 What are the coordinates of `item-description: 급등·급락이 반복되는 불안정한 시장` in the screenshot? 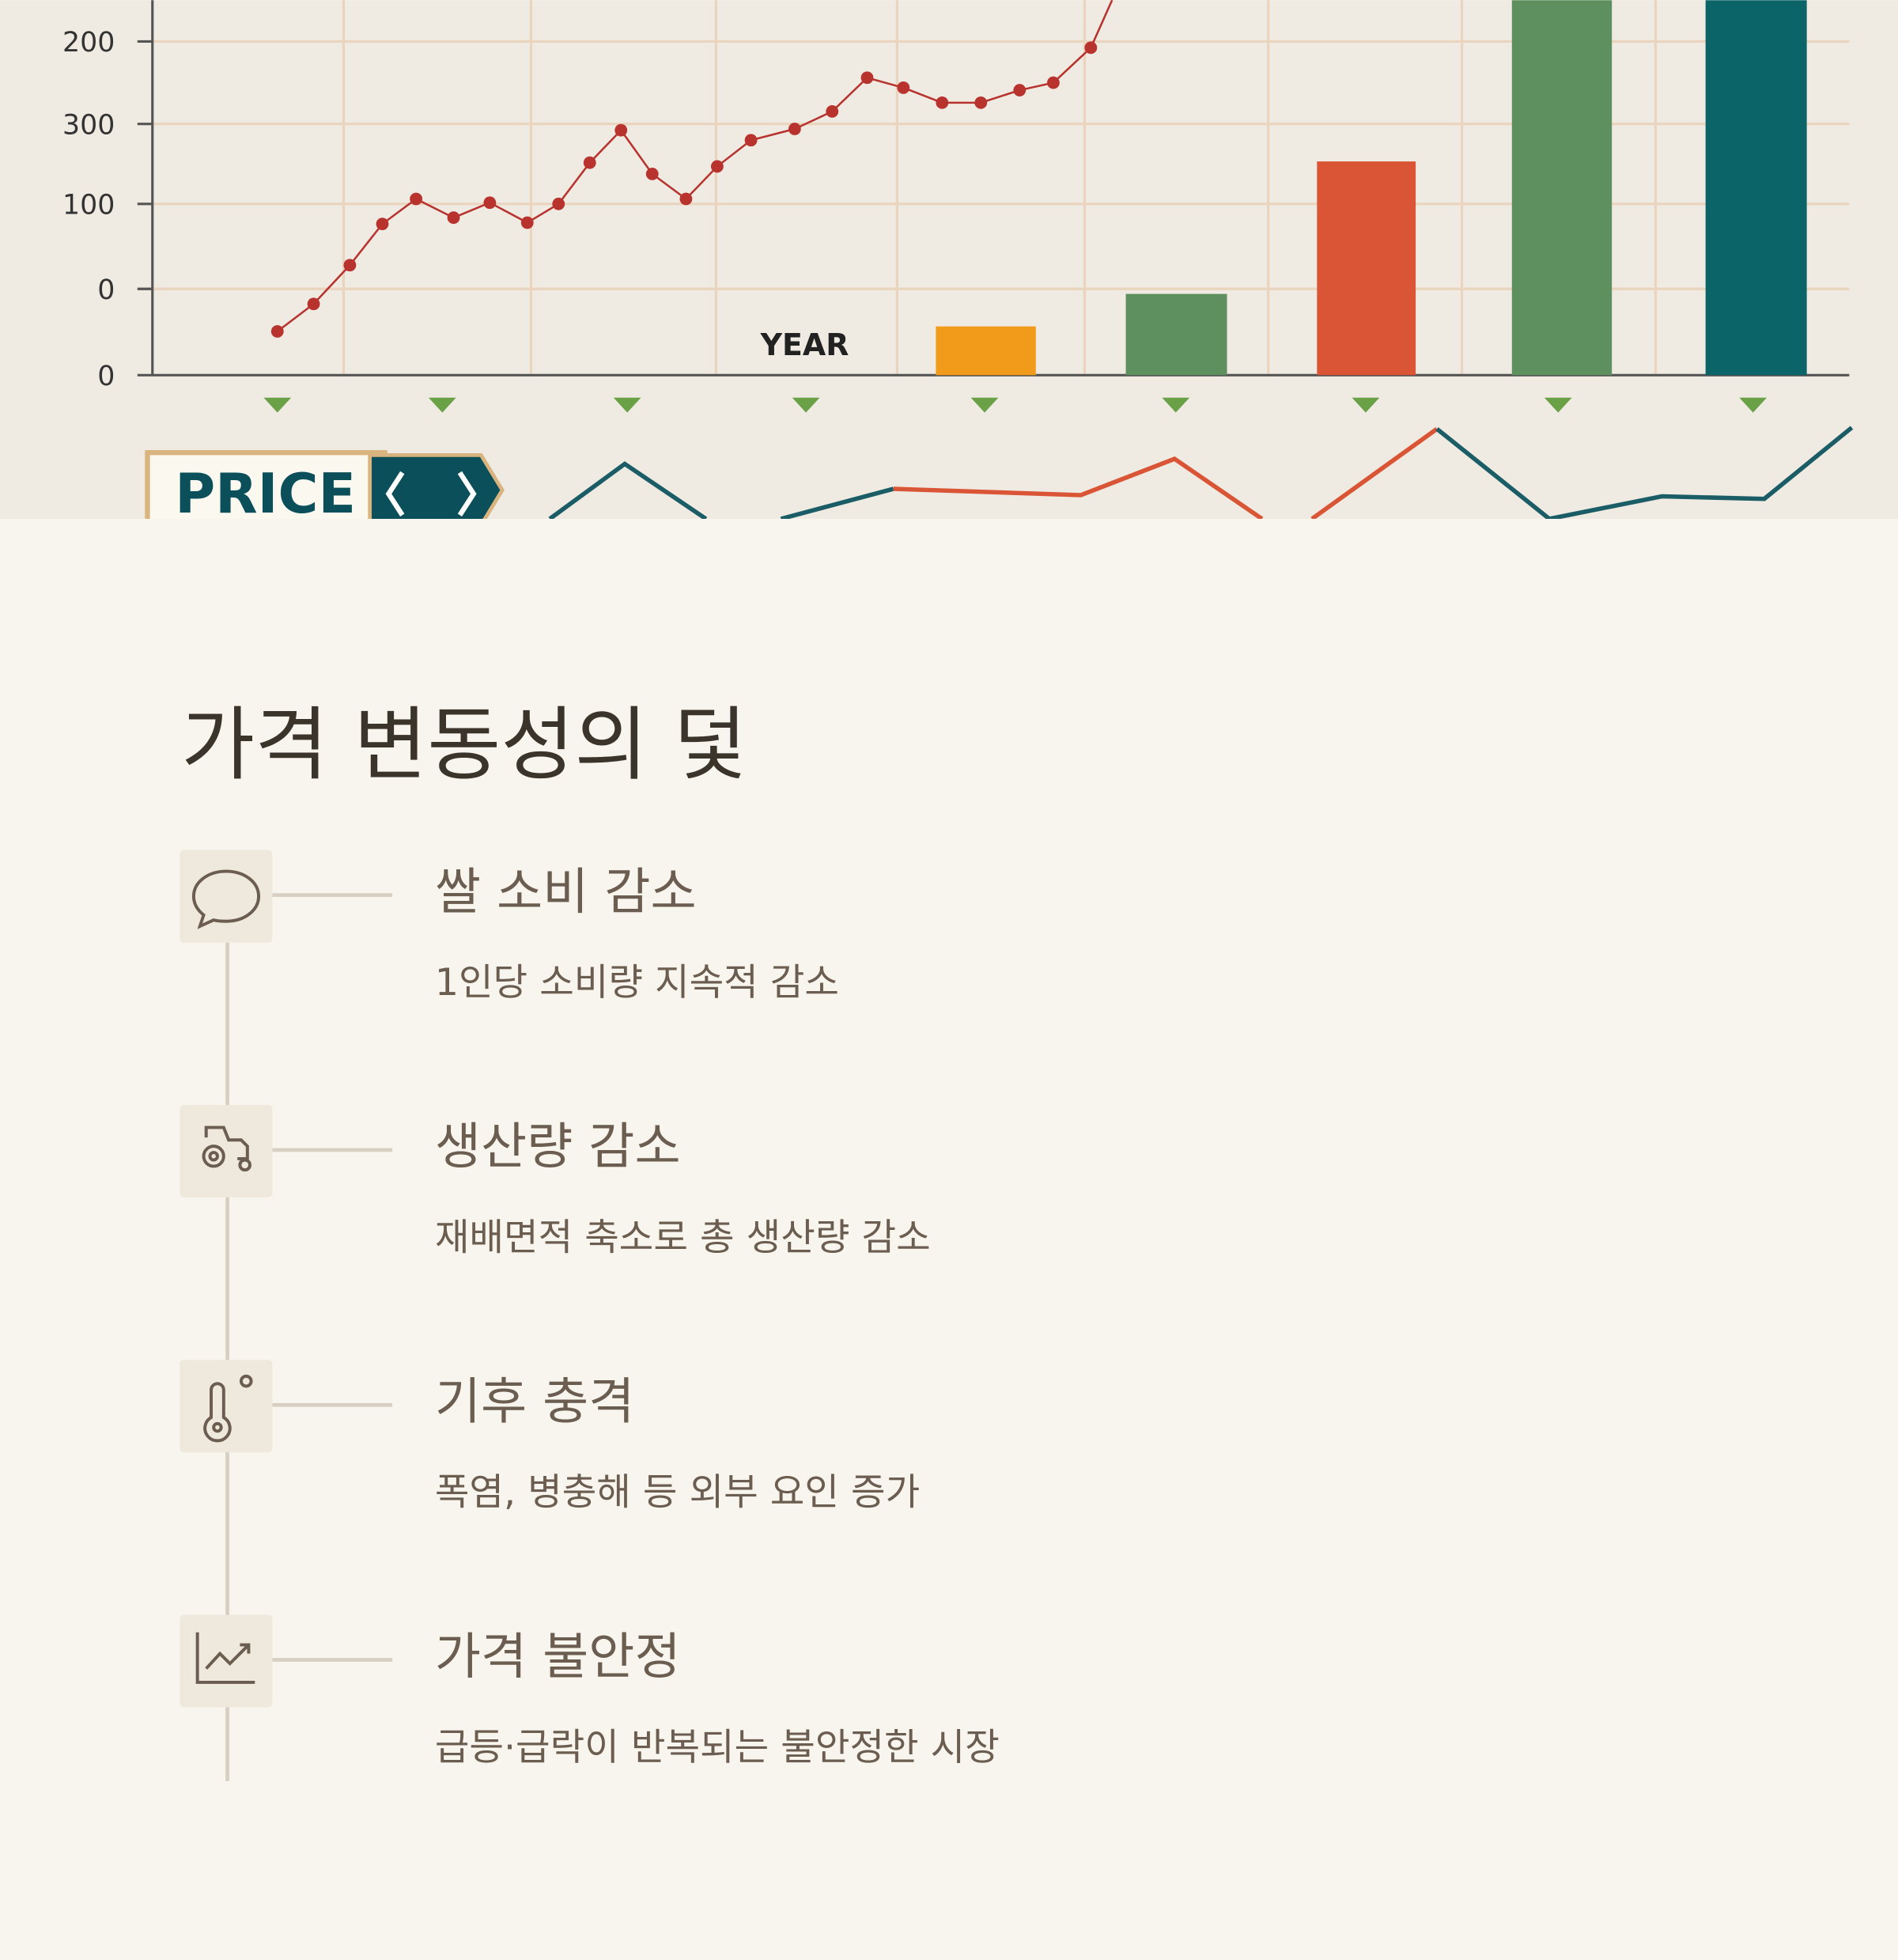 It's located at (718, 1748).